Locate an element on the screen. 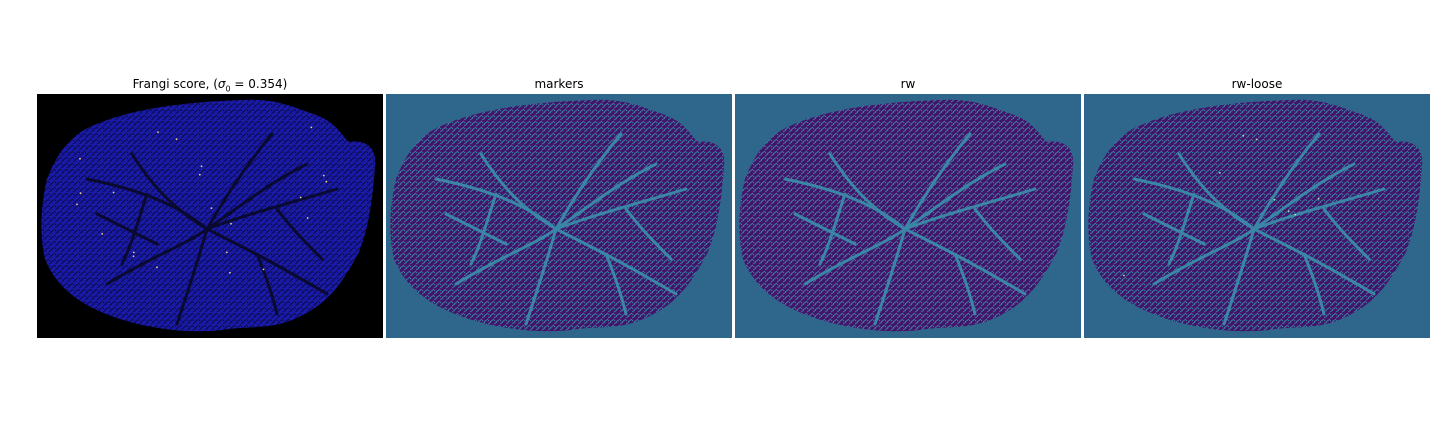 The image size is (1440, 432). rw-image is located at coordinates (908, 216).